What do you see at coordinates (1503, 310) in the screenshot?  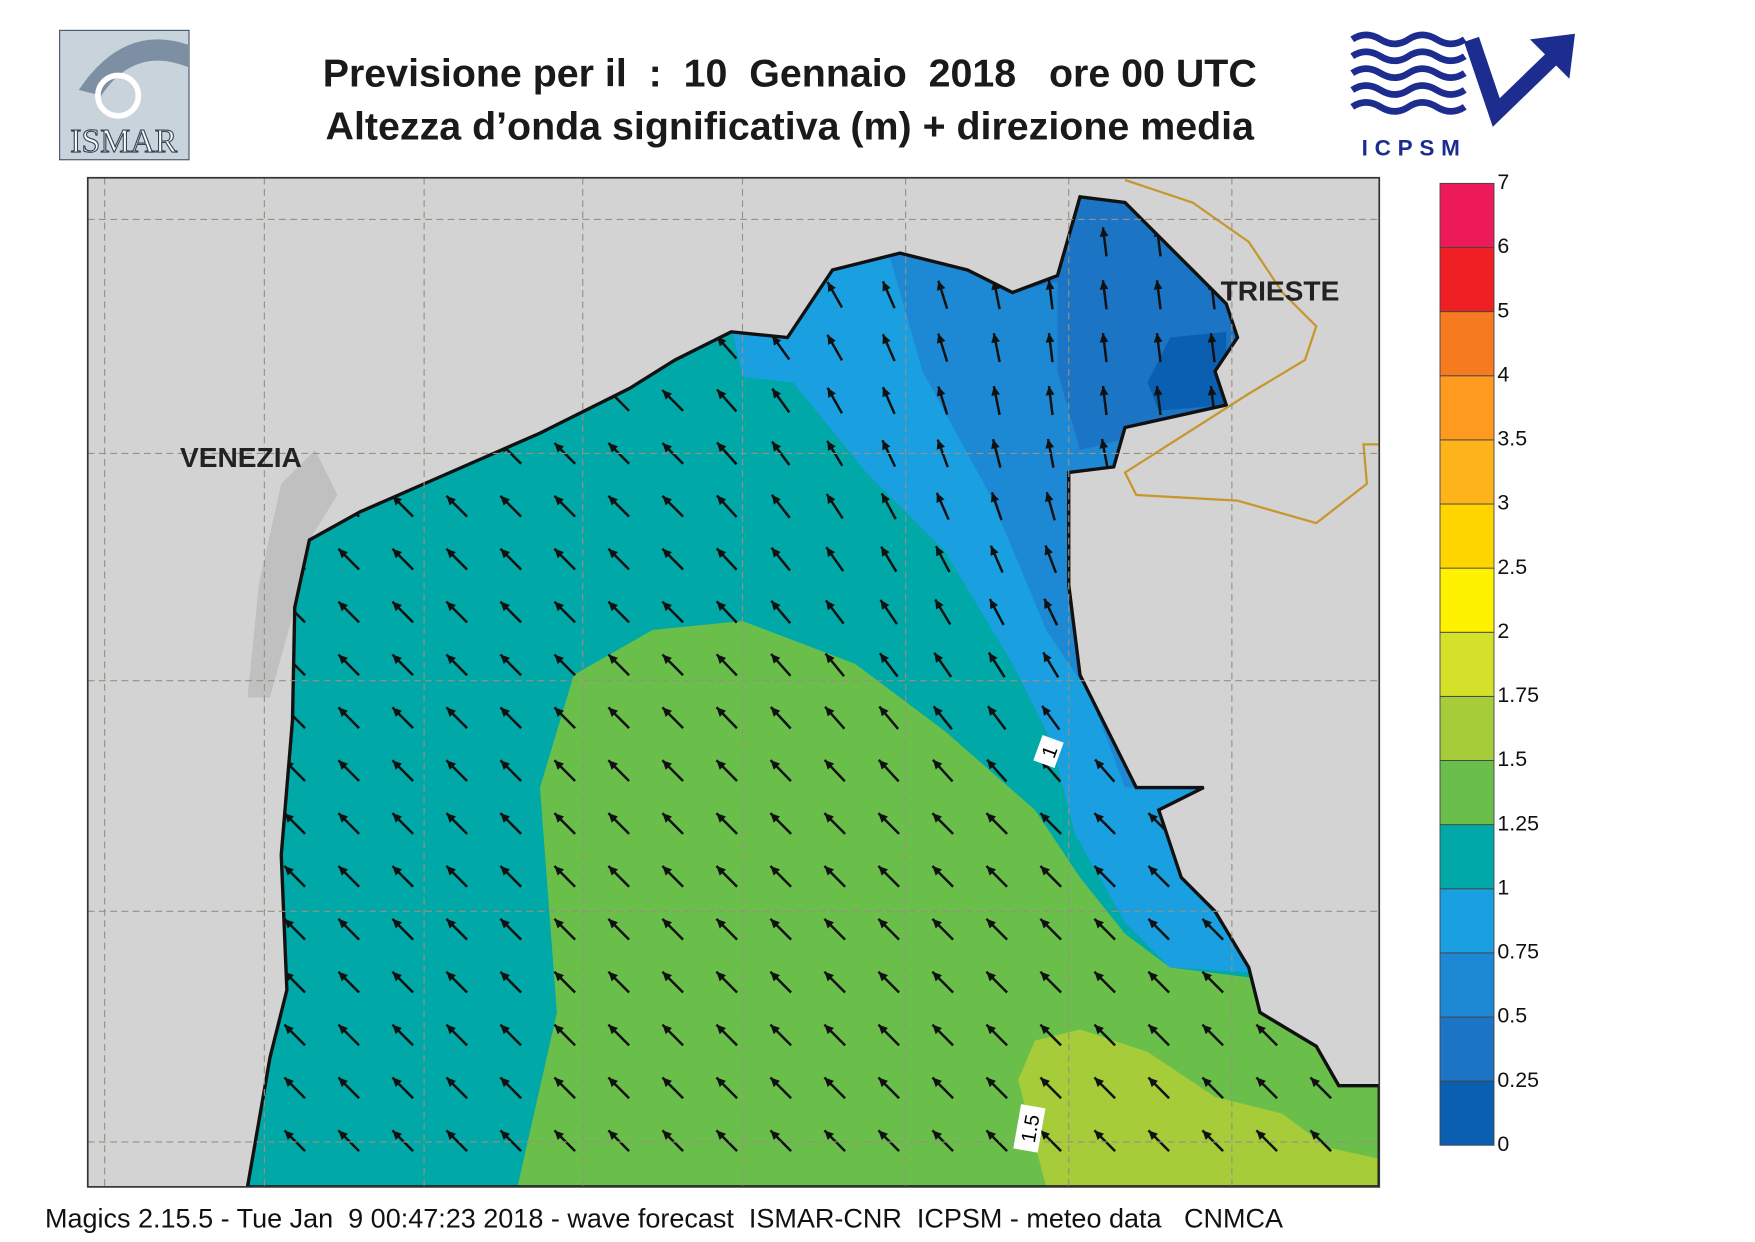 I see `colorbar-label: 5` at bounding box center [1503, 310].